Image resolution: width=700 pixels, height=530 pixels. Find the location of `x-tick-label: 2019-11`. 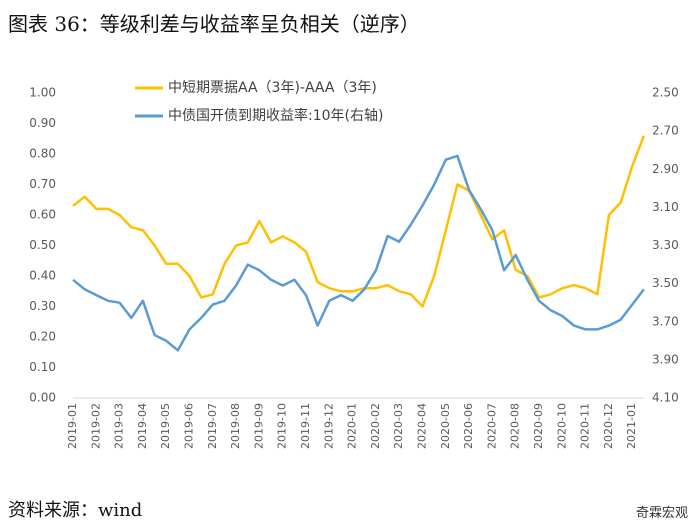

x-tick-label: 2019-11 is located at coordinates (305, 426).